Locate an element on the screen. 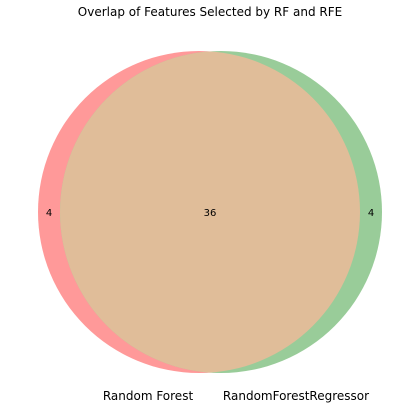 Image resolution: width=420 pixels, height=410 pixels. random-forest-label: Random Forest is located at coordinates (148, 396).